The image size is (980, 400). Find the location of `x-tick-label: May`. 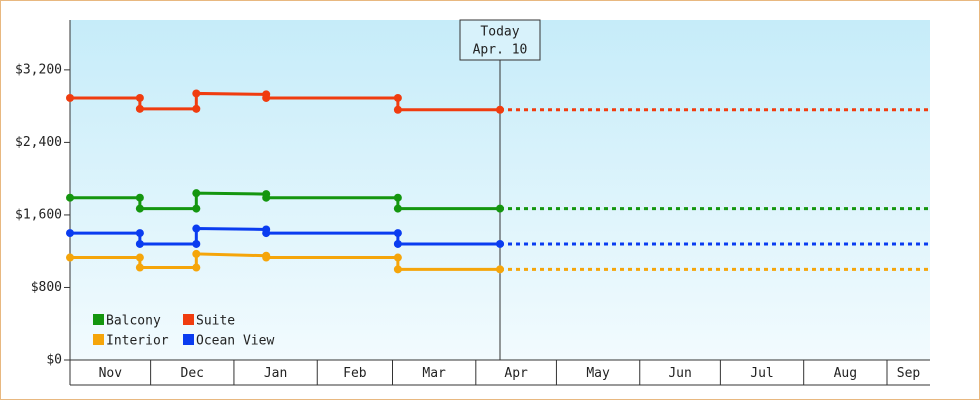

x-tick-label: May is located at coordinates (598, 373).